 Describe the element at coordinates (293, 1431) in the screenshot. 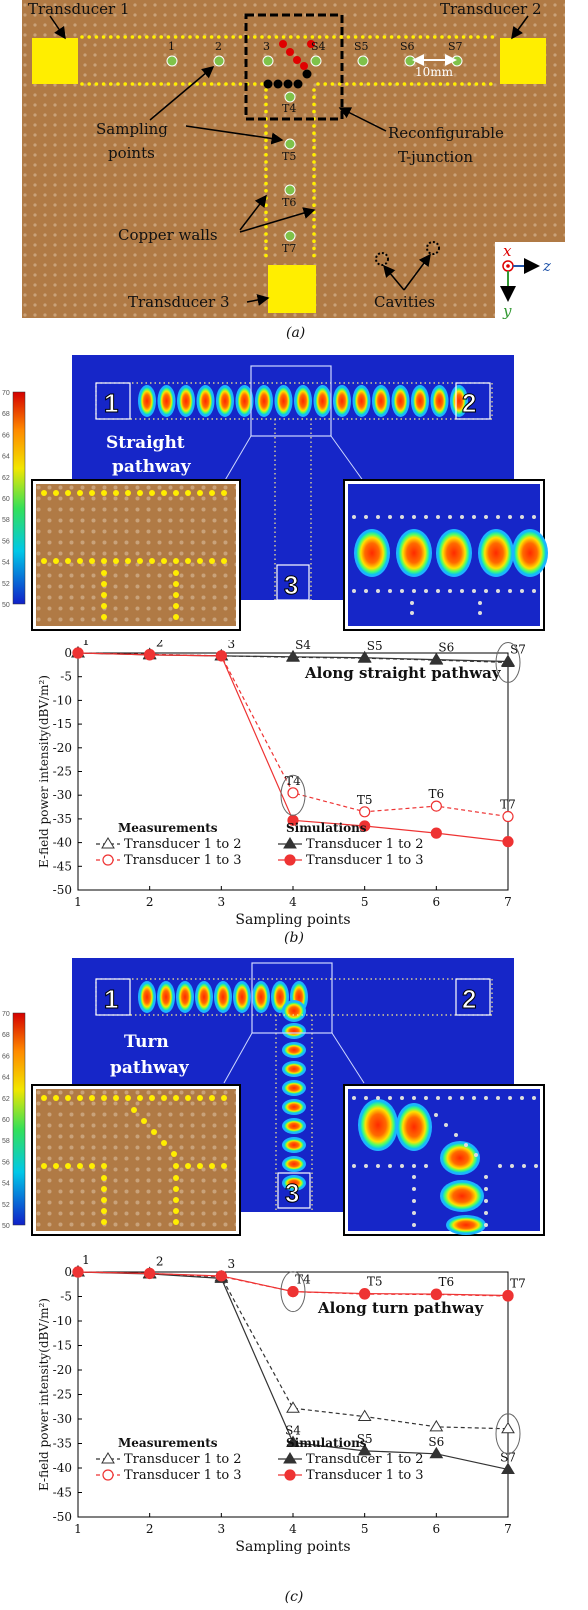

I see `point-label: S4` at that location.